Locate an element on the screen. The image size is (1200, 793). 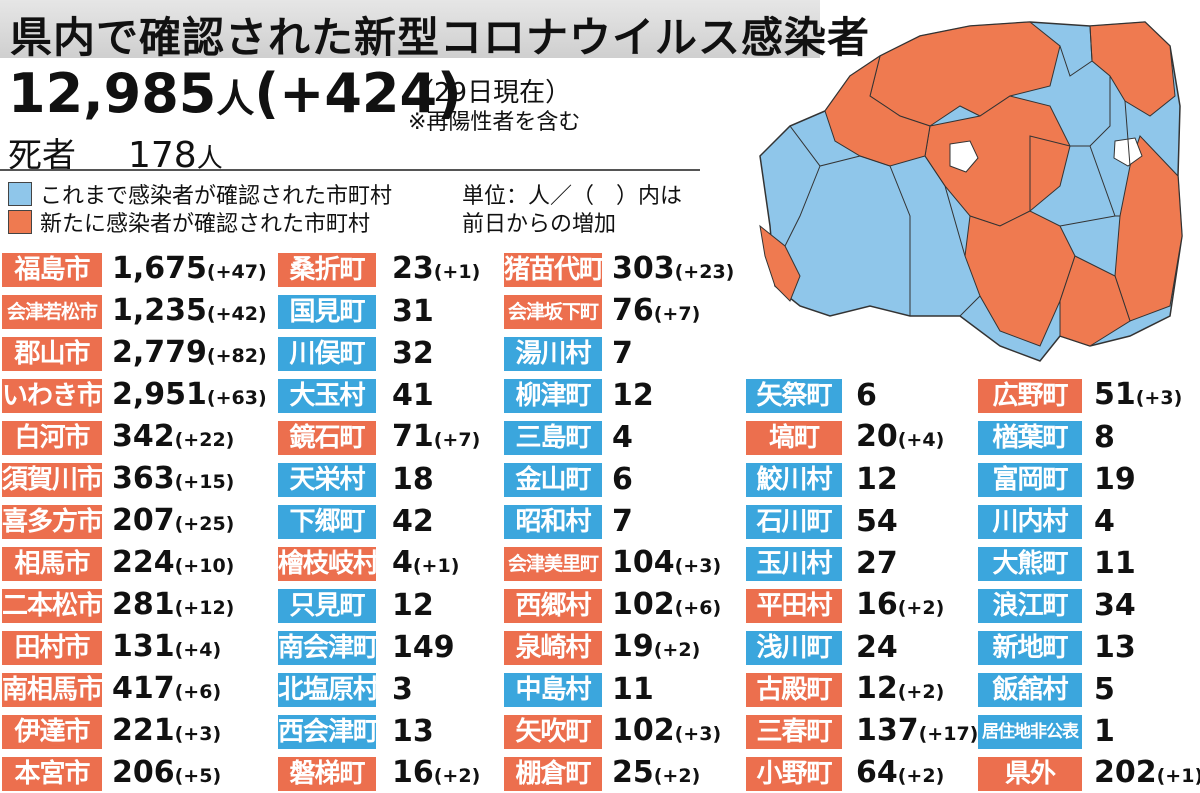
divider is located at coordinates (350, 170).